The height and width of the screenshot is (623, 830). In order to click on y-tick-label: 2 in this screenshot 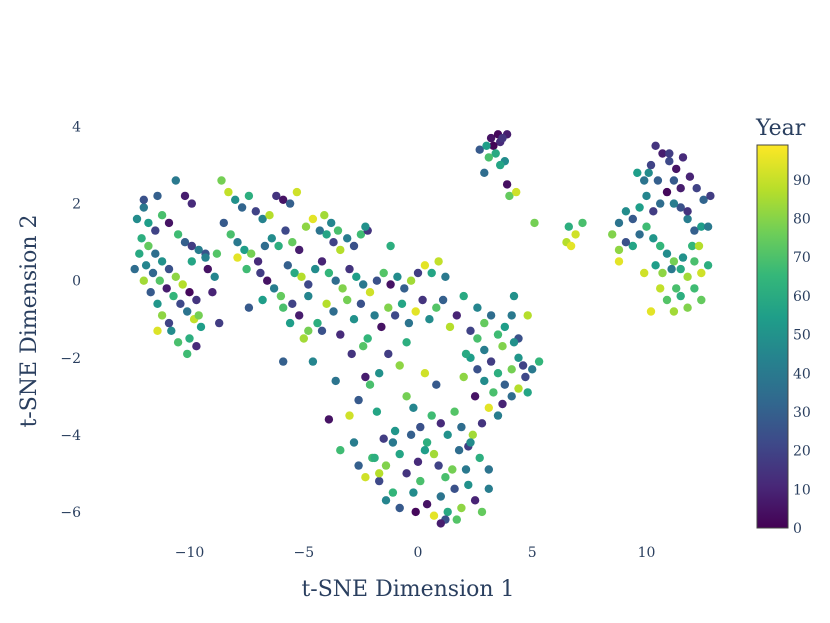, I will do `click(76, 205)`.